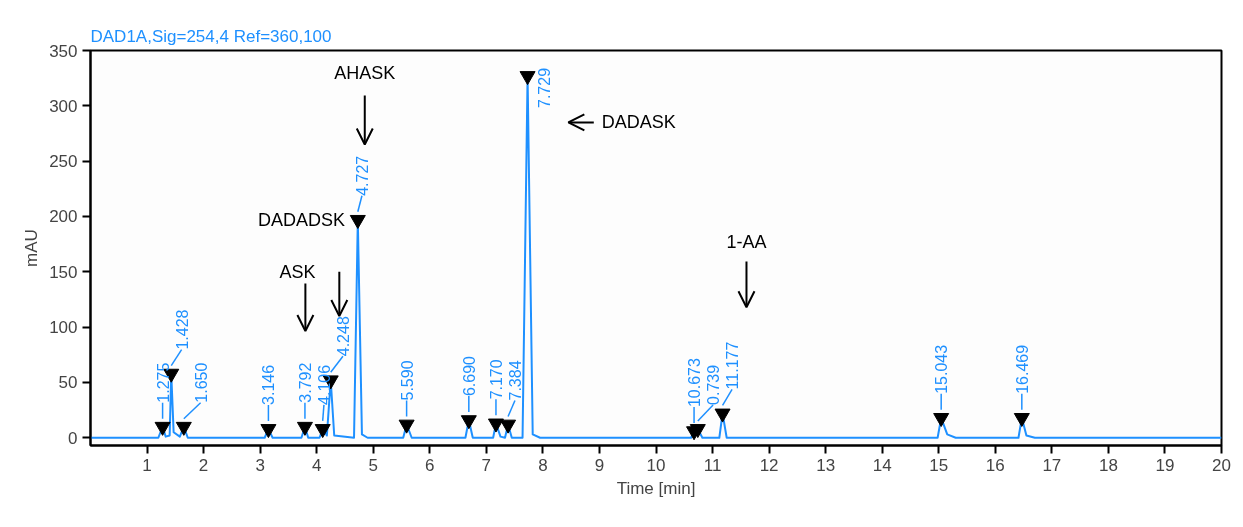 The height and width of the screenshot is (527, 1243). I want to click on annotation: 4.106, so click(324, 384).